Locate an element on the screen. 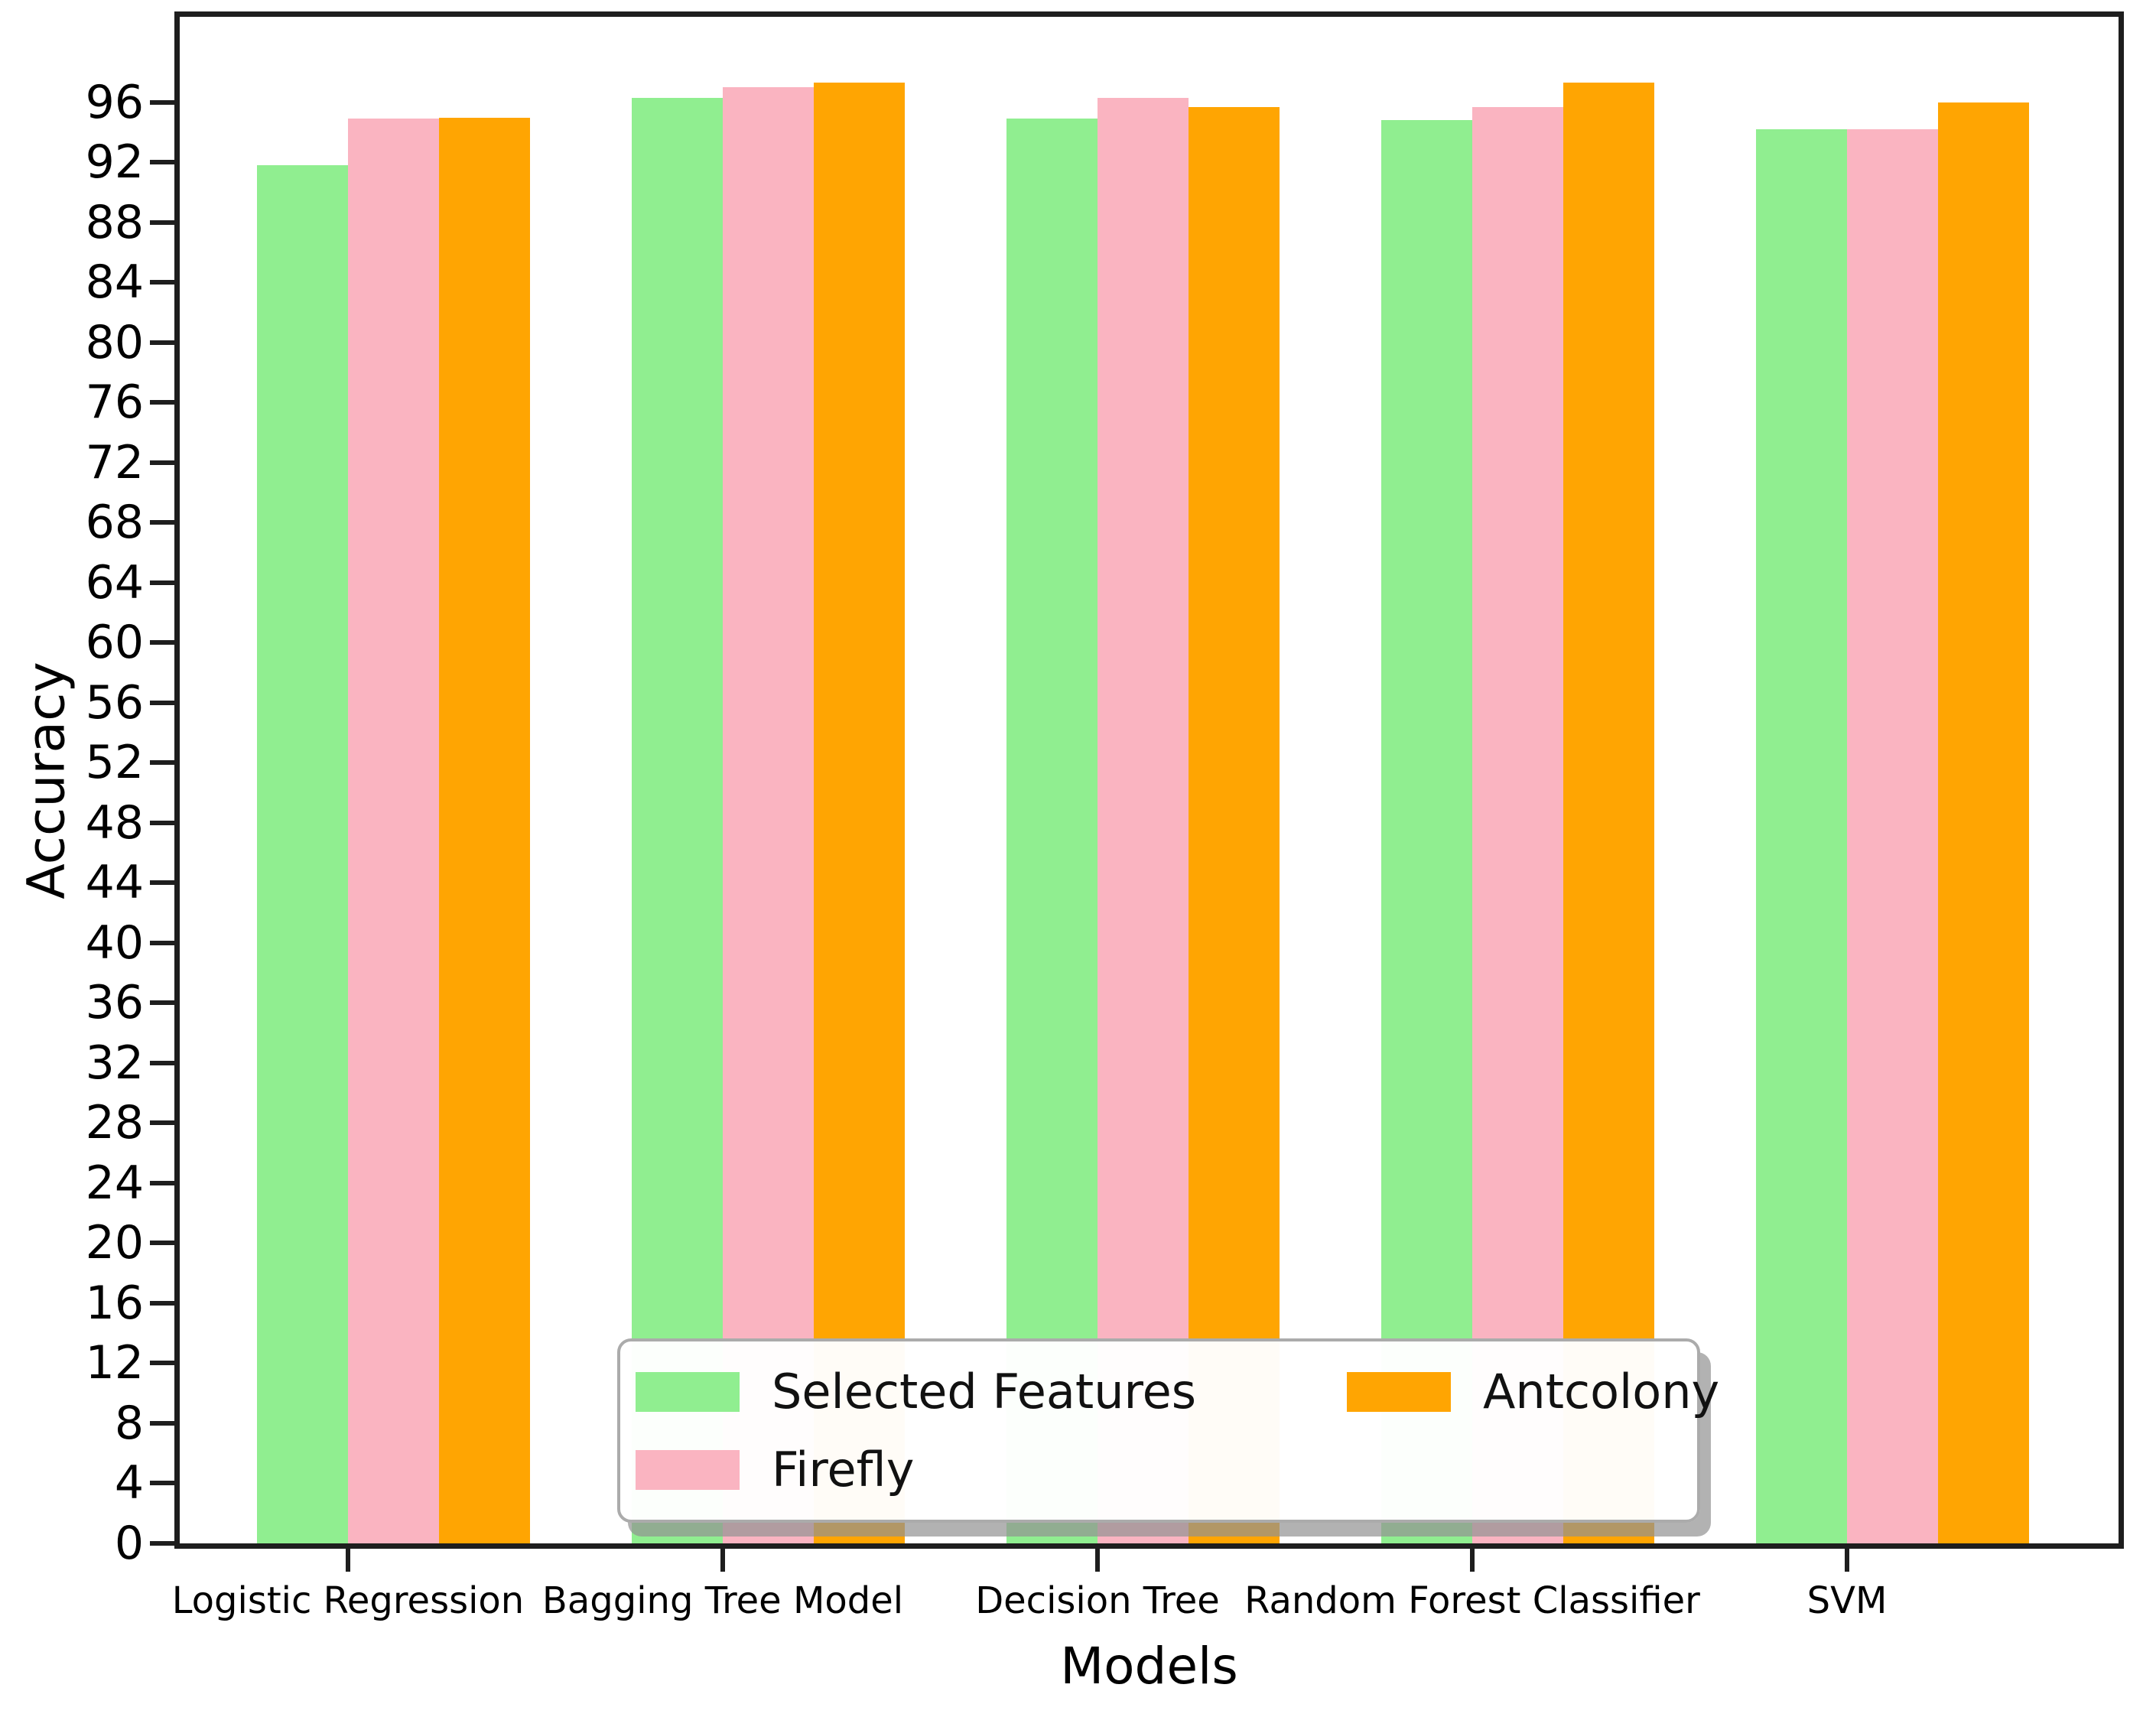  y-tick-label: 56 is located at coordinates (114, 703).